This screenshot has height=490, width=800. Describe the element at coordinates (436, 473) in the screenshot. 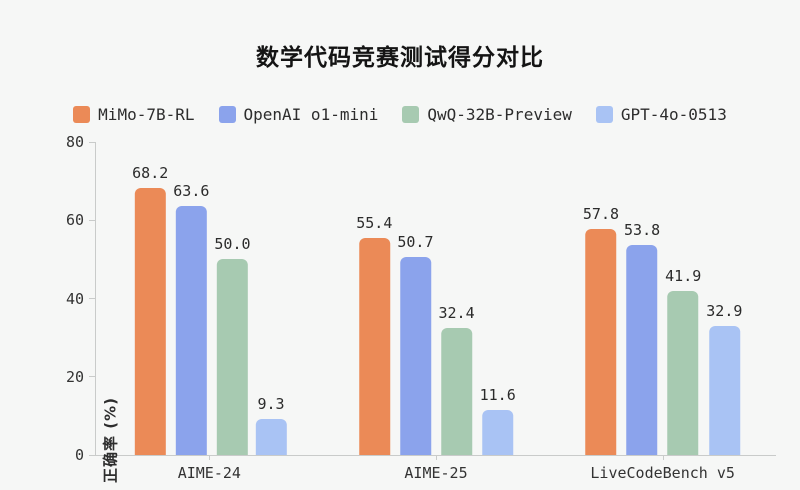

I see `x-tick-label: AIME-25` at that location.